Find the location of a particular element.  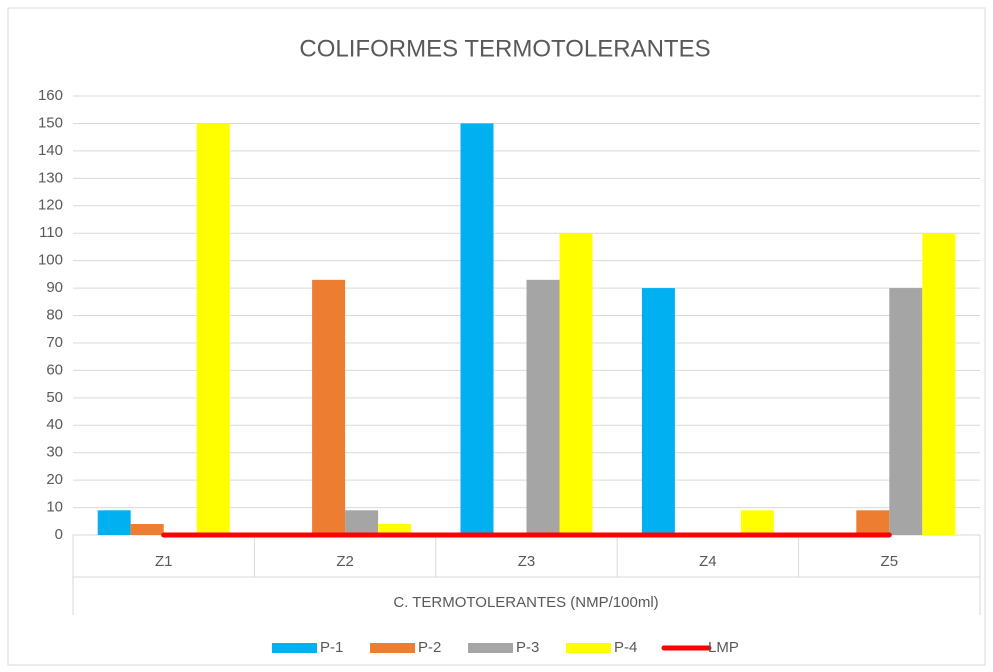

y-tick-label: 40 is located at coordinates (54, 424).